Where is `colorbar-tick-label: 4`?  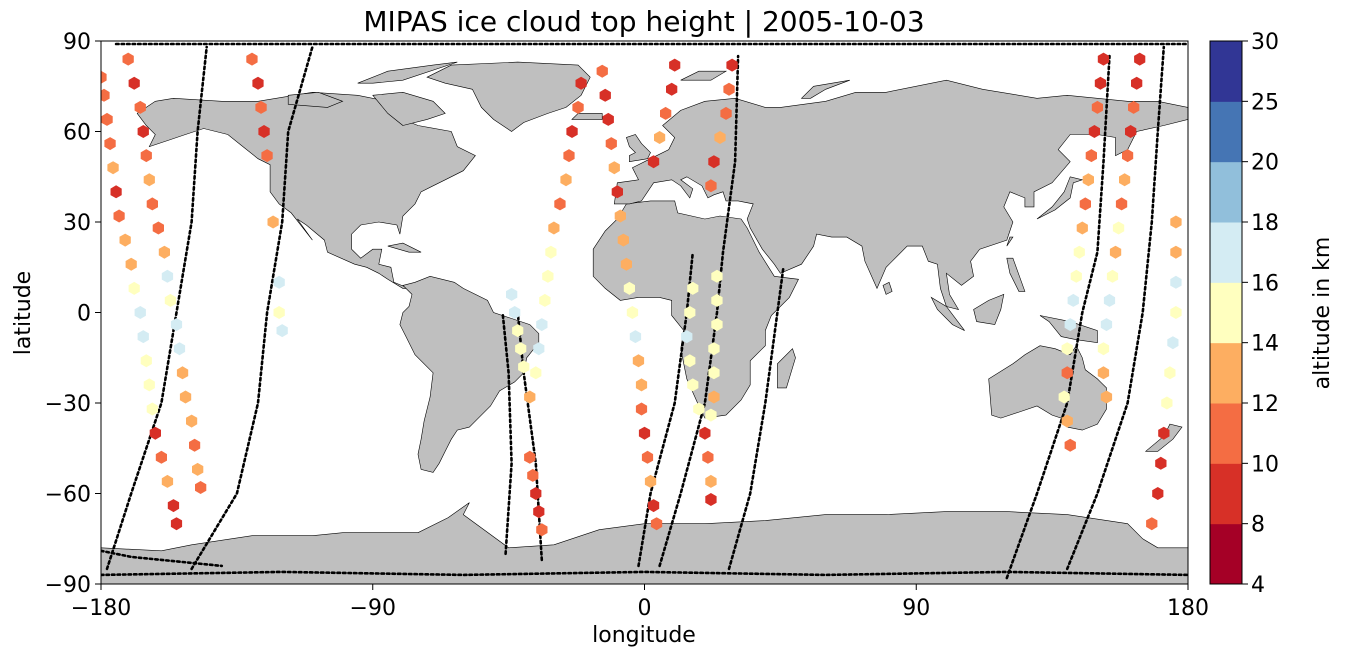
colorbar-tick-label: 4 is located at coordinates (1258, 585).